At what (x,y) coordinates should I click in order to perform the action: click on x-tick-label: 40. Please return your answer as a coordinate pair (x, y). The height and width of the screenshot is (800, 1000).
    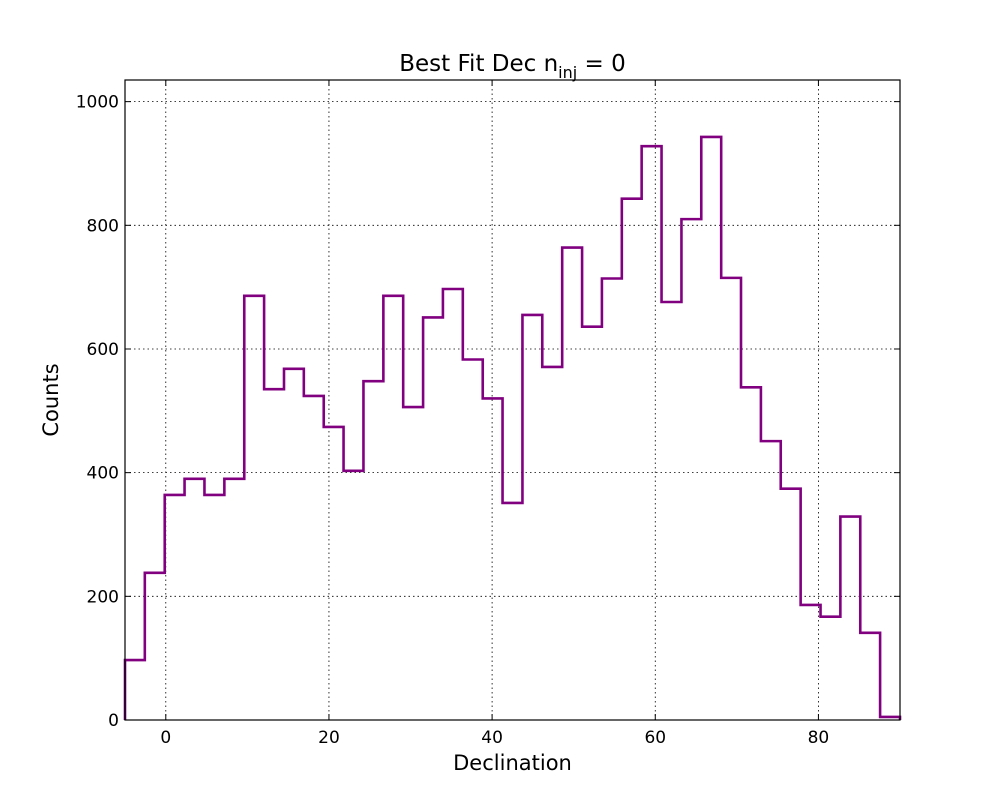
    Looking at the image, I should click on (492, 738).